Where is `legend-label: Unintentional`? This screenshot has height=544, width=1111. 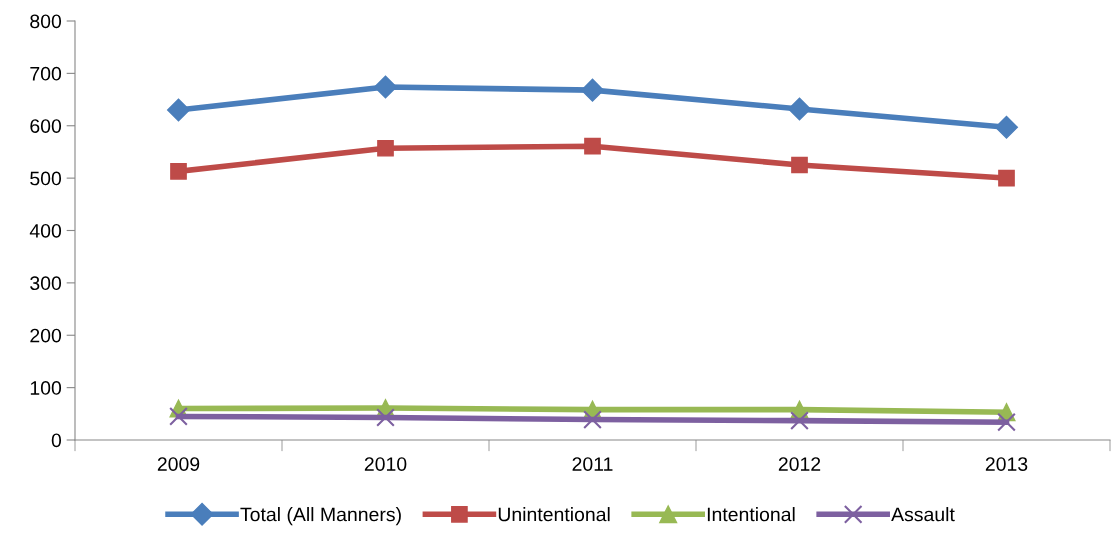 legend-label: Unintentional is located at coordinates (554, 514).